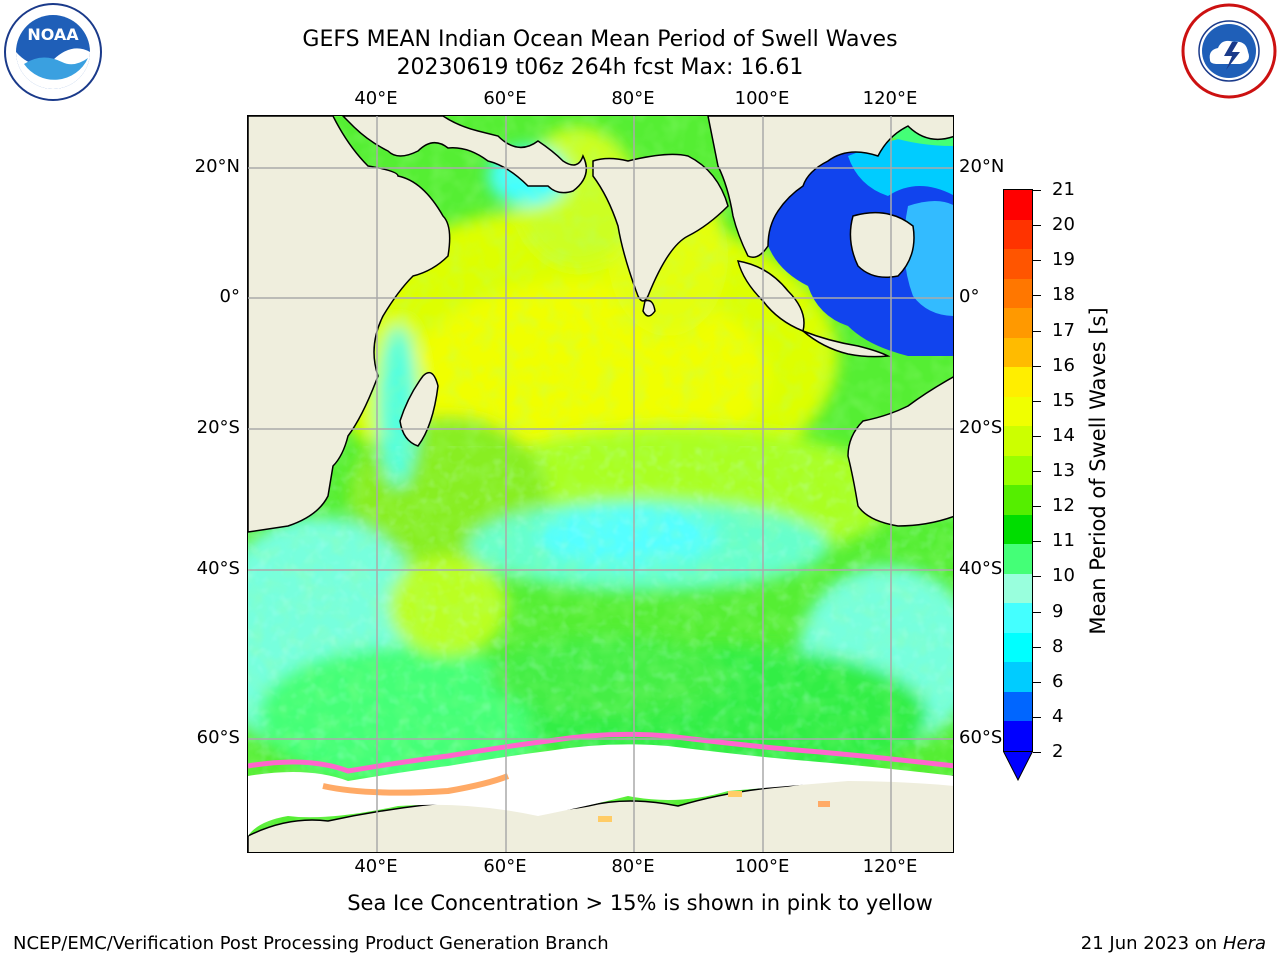 Image resolution: width=1280 pixels, height=960 pixels. I want to click on lat-tick-right: 20°S, so click(981, 427).